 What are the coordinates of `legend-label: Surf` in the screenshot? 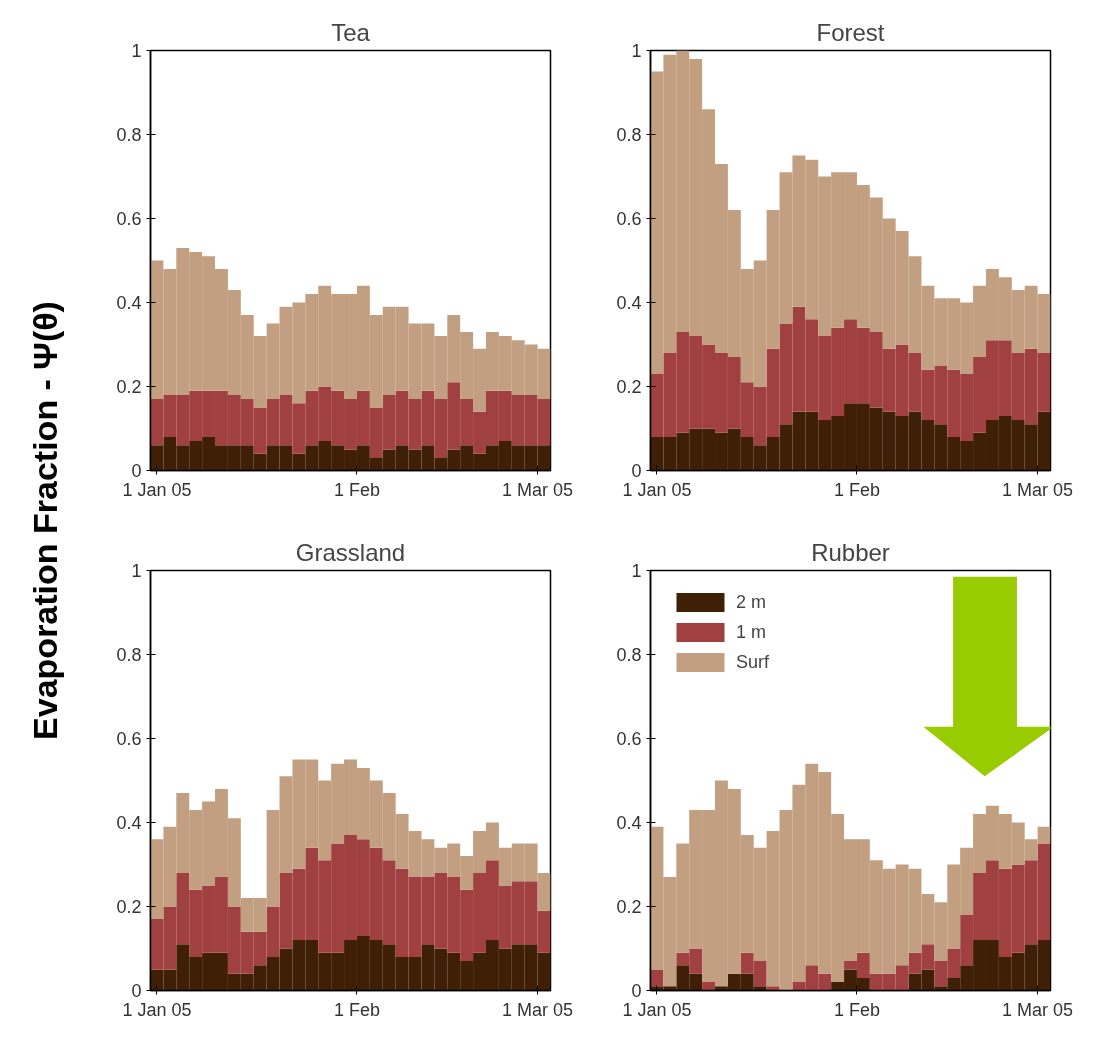 It's located at (753, 662).